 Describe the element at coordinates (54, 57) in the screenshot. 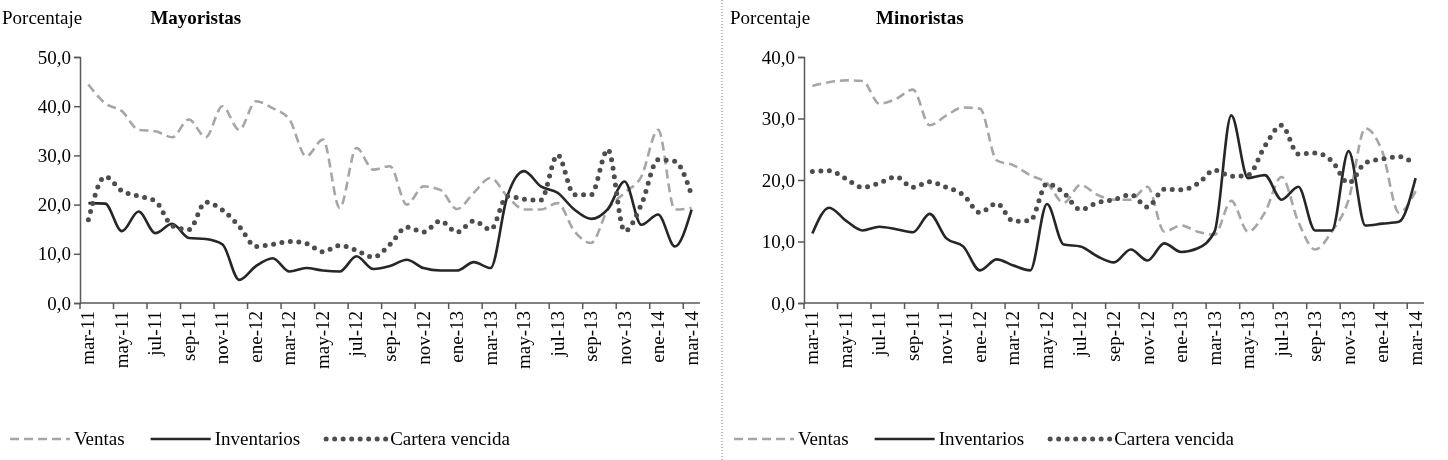

I see `y-tick-label: 50,0` at that location.